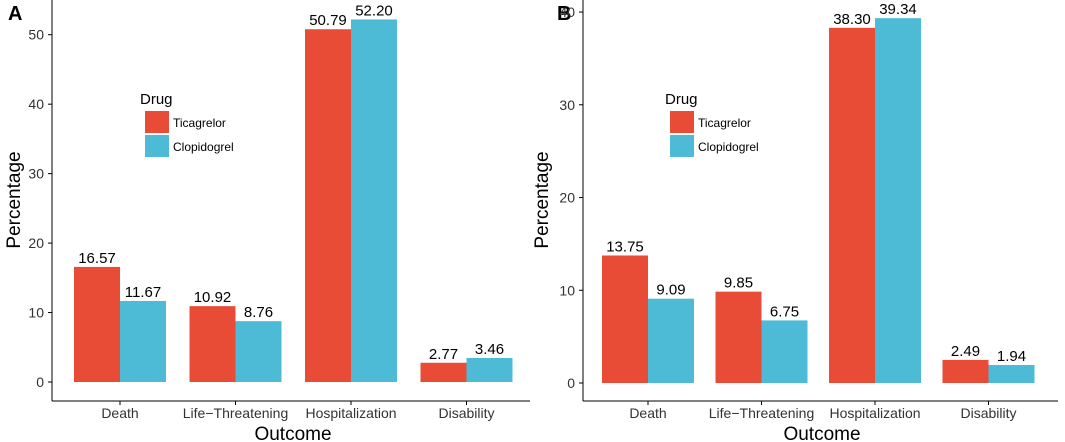 Image resolution: width=1065 pixels, height=442 pixels. What do you see at coordinates (328, 20) in the screenshot?
I see `bar-value-label: 50.79` at bounding box center [328, 20].